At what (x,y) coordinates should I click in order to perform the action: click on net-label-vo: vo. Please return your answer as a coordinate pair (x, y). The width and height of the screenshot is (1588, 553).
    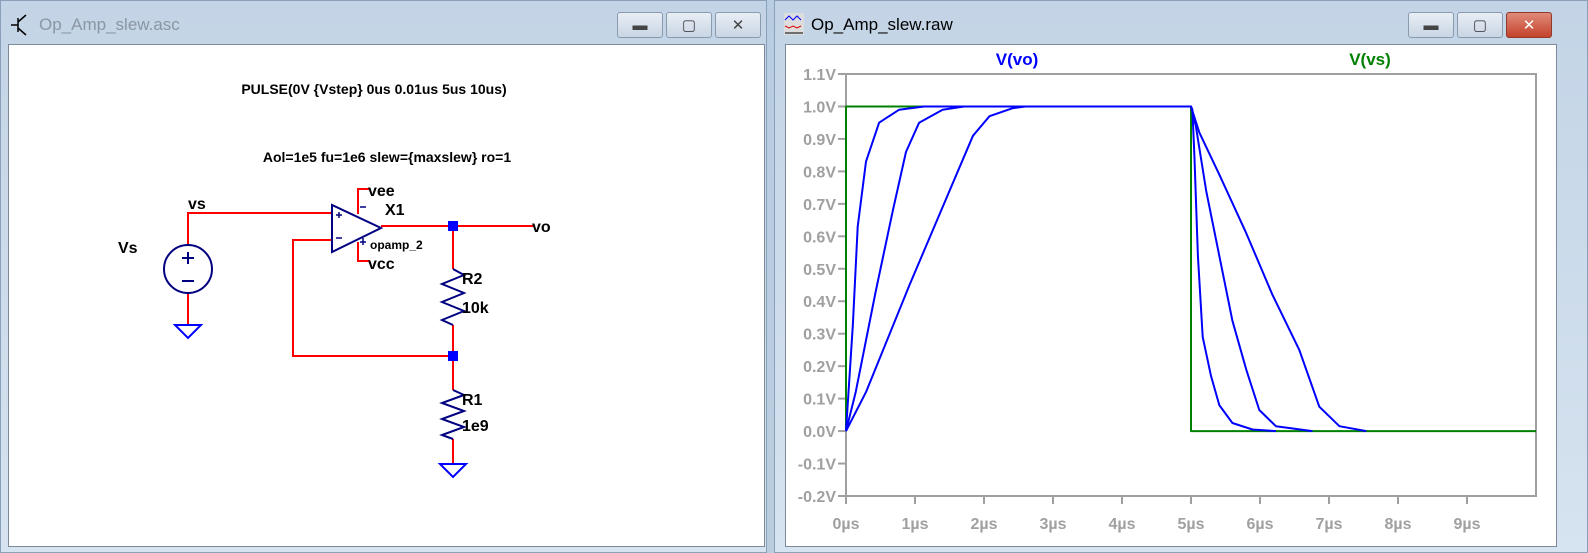
    Looking at the image, I should click on (541, 227).